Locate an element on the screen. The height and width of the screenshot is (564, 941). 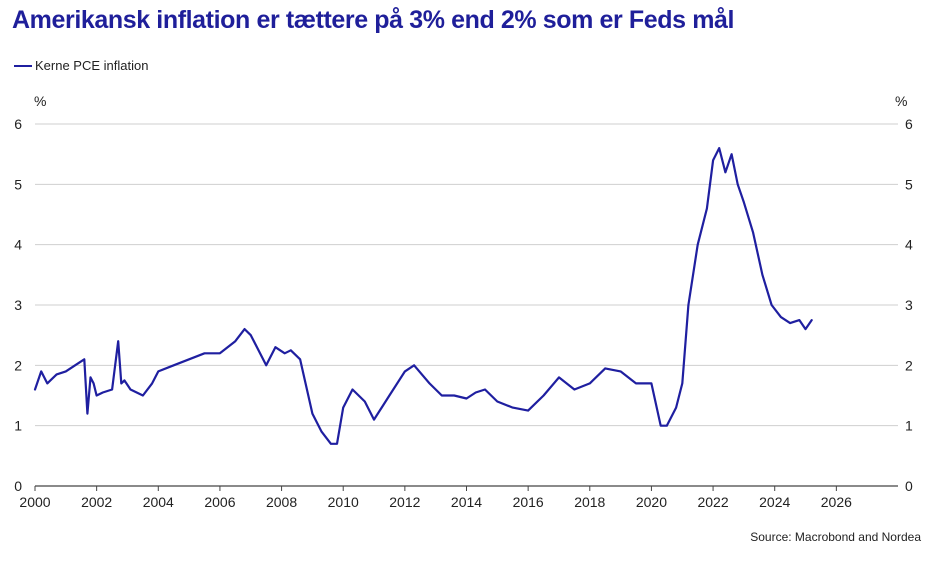
x-tick-label: 2000 is located at coordinates (34, 502).